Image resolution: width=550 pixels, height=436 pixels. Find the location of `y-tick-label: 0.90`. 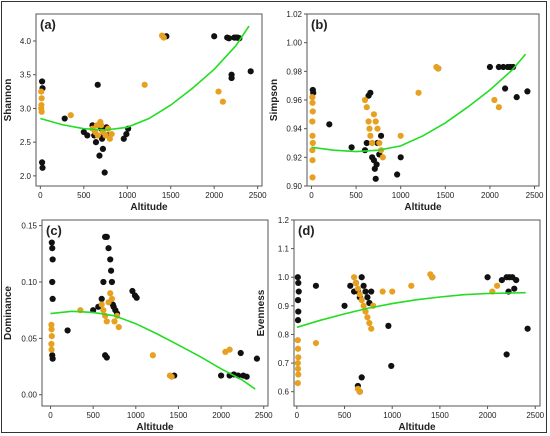

y-tick-label: 0.90 is located at coordinates (294, 186).